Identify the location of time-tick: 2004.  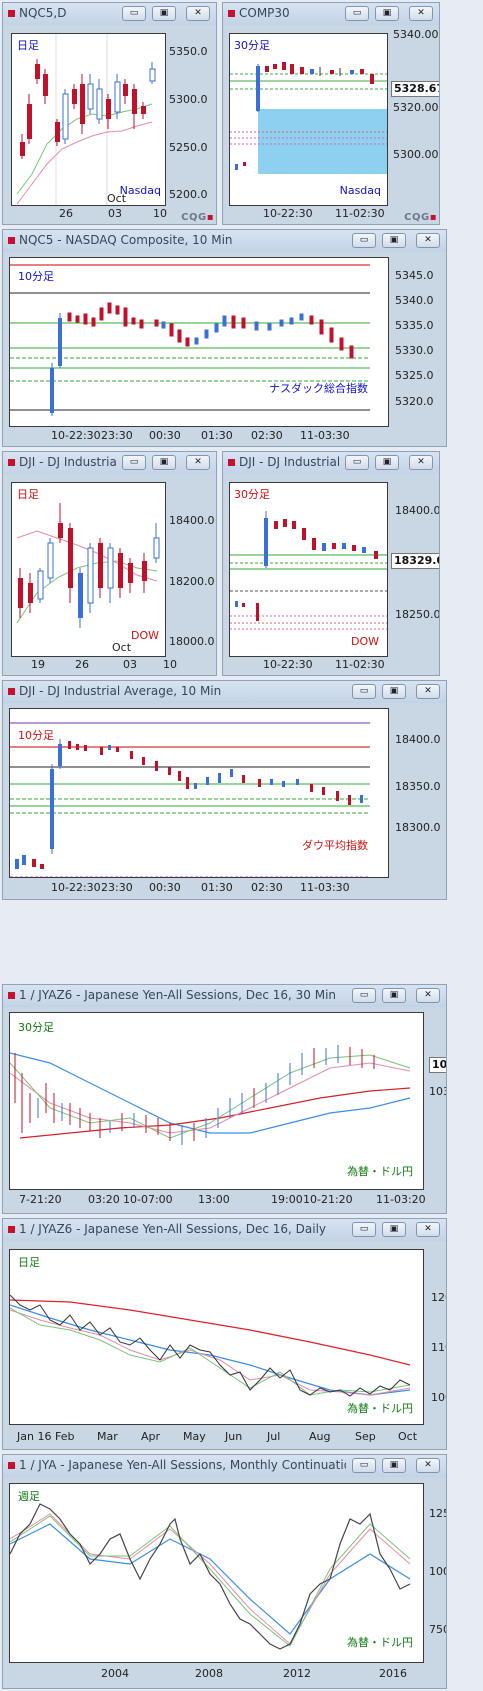
(115, 1673).